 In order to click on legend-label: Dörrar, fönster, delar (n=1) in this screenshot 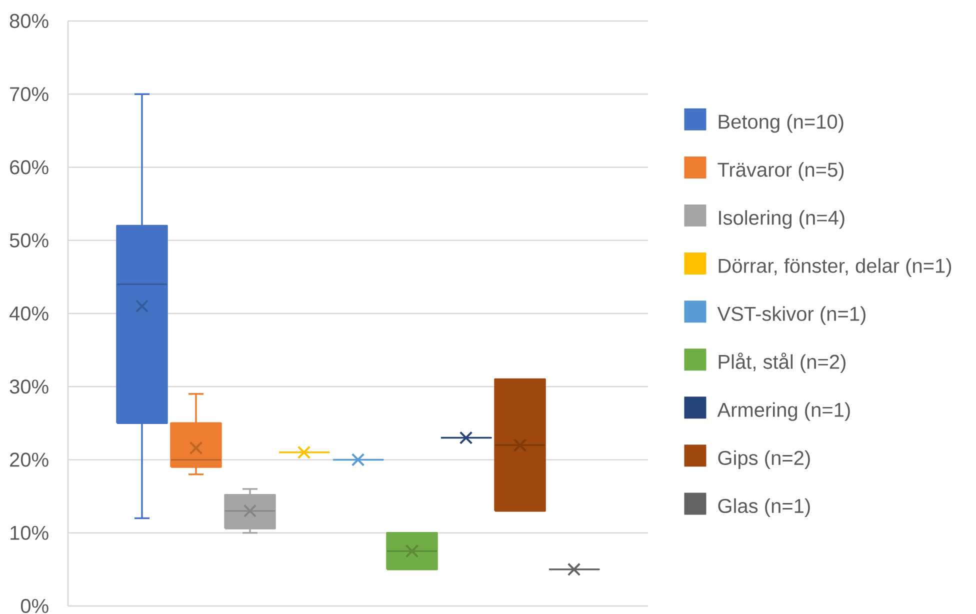, I will do `click(835, 267)`.